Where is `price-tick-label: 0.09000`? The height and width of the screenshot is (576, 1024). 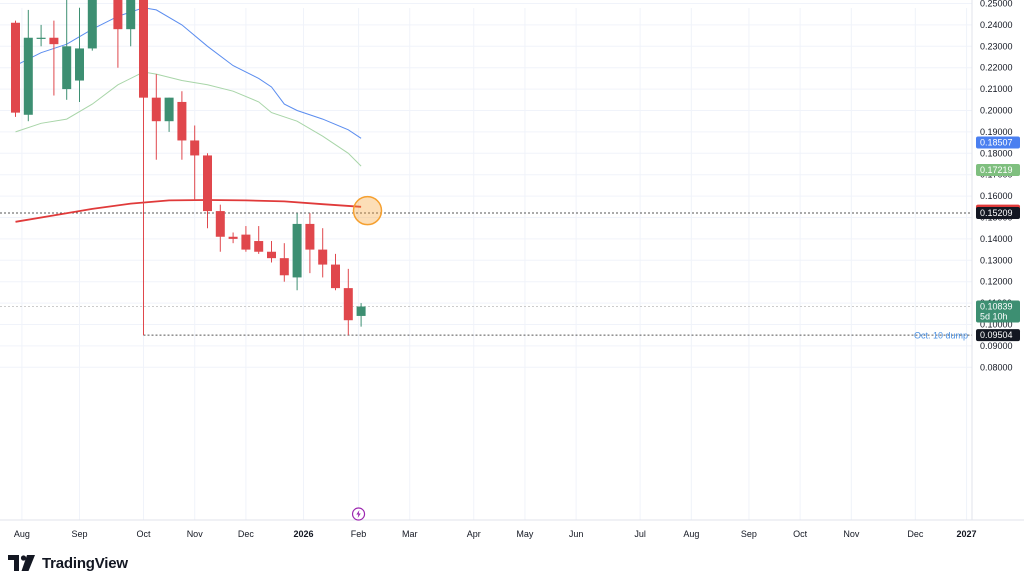
price-tick-label: 0.09000 is located at coordinates (996, 346).